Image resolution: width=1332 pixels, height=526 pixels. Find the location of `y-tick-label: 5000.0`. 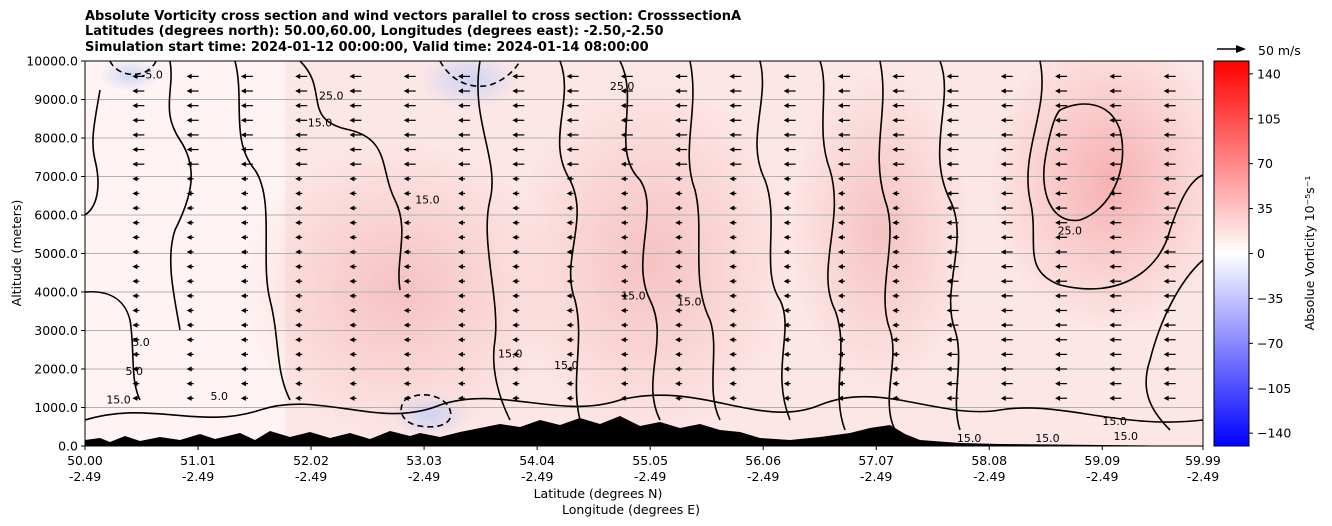

y-tick-label: 5000.0 is located at coordinates (56, 253).